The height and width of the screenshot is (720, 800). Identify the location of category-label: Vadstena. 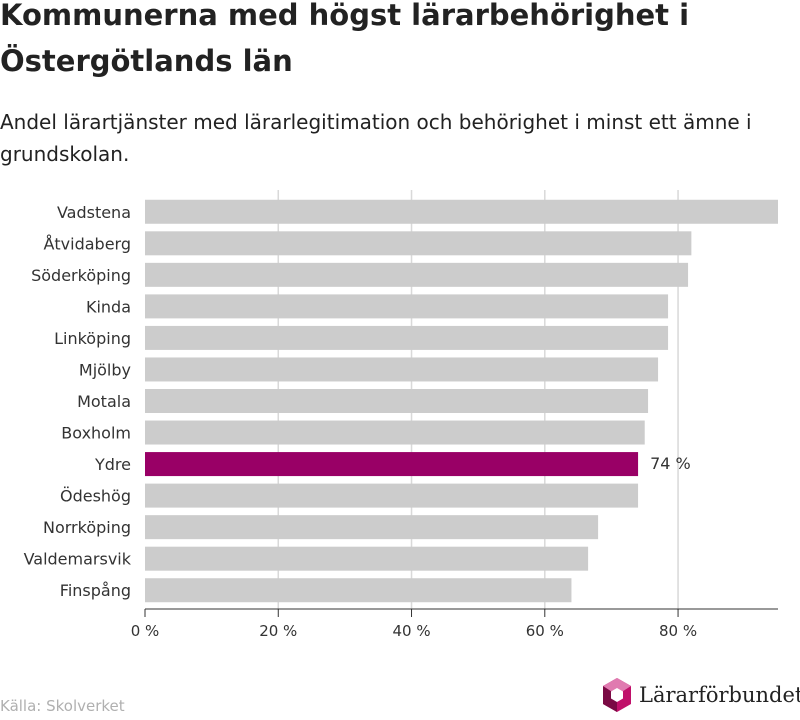
(94, 212).